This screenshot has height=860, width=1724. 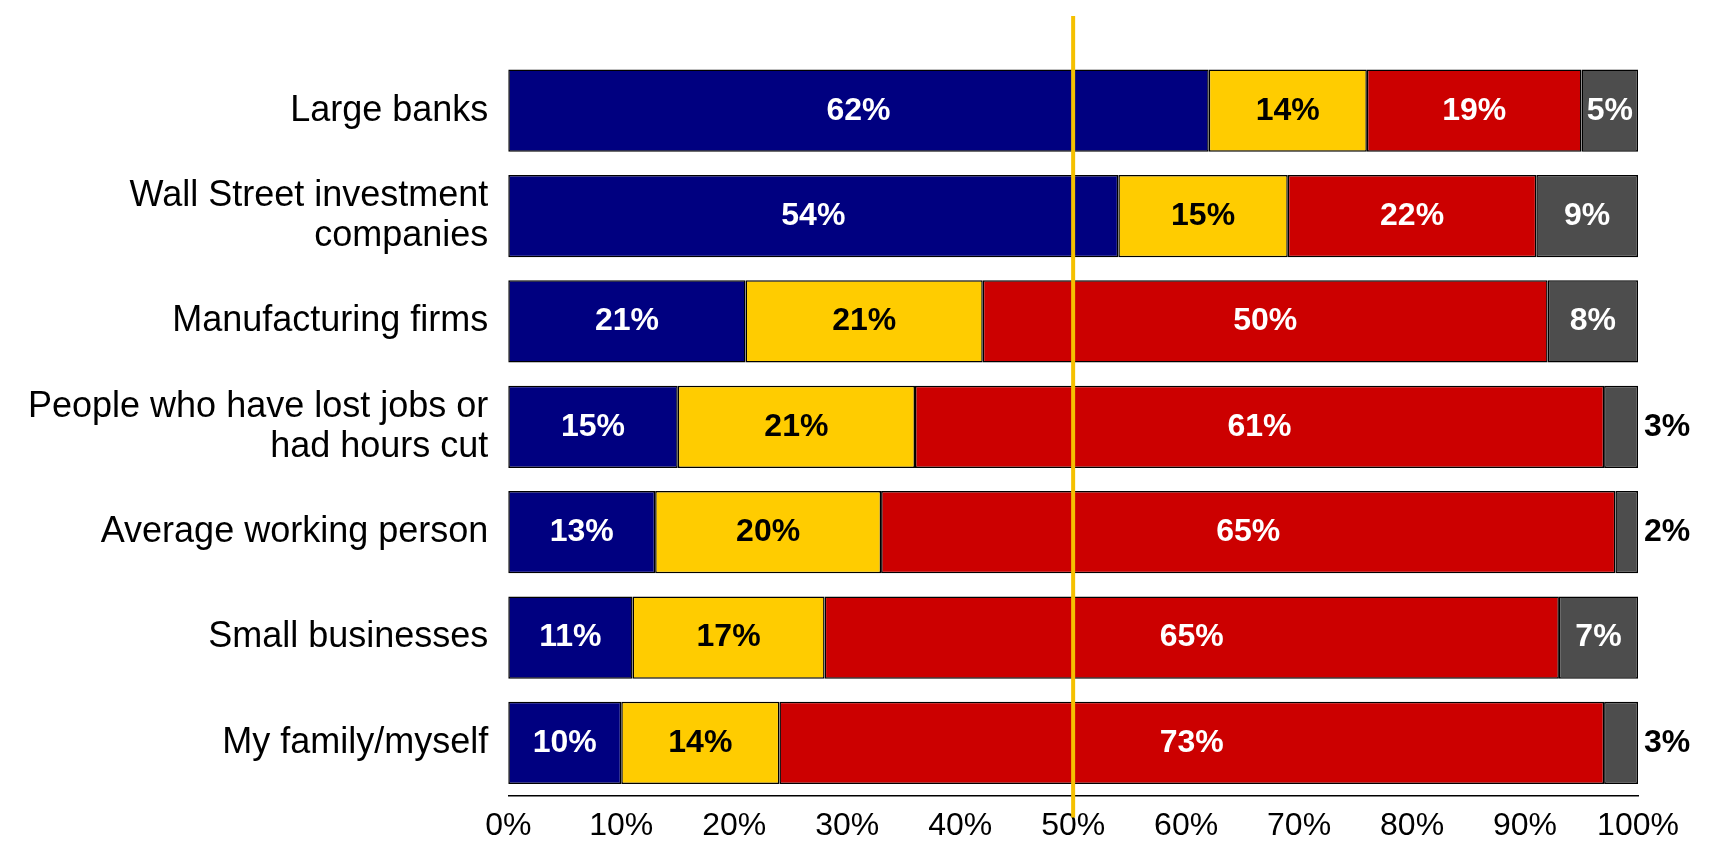 I want to click on x-tick-label: 50%, so click(x=1073, y=823).